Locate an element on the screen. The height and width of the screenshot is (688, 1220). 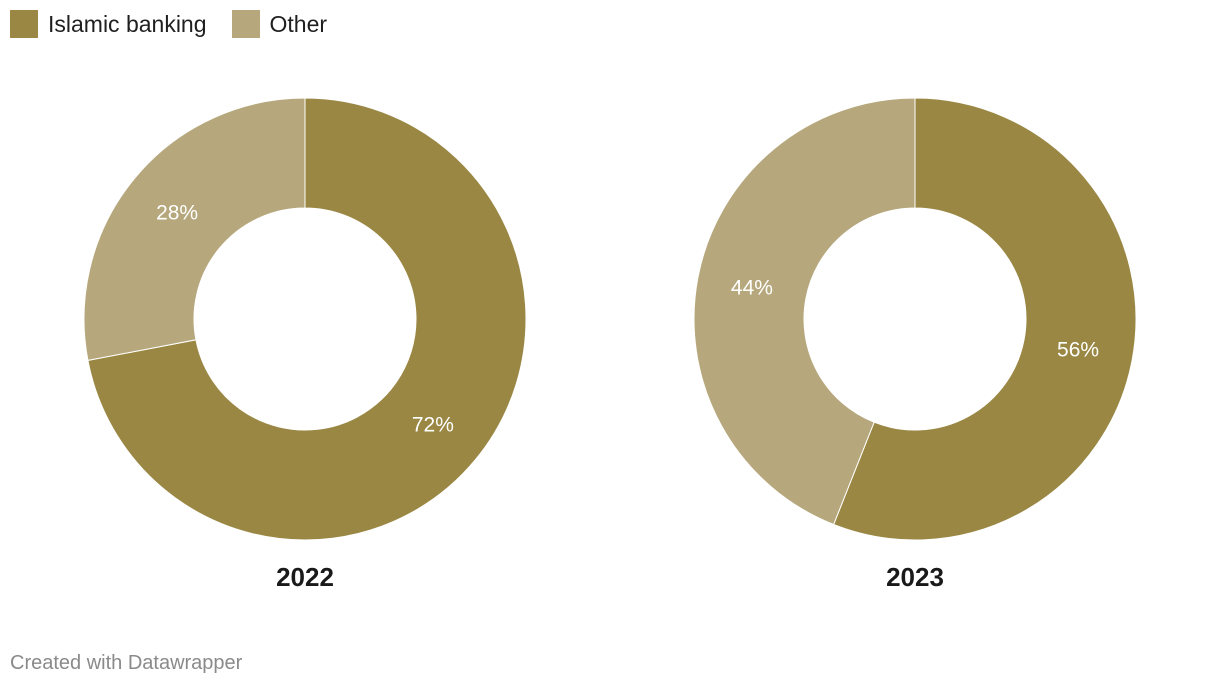
legend-label-other: Other is located at coordinates (298, 23).